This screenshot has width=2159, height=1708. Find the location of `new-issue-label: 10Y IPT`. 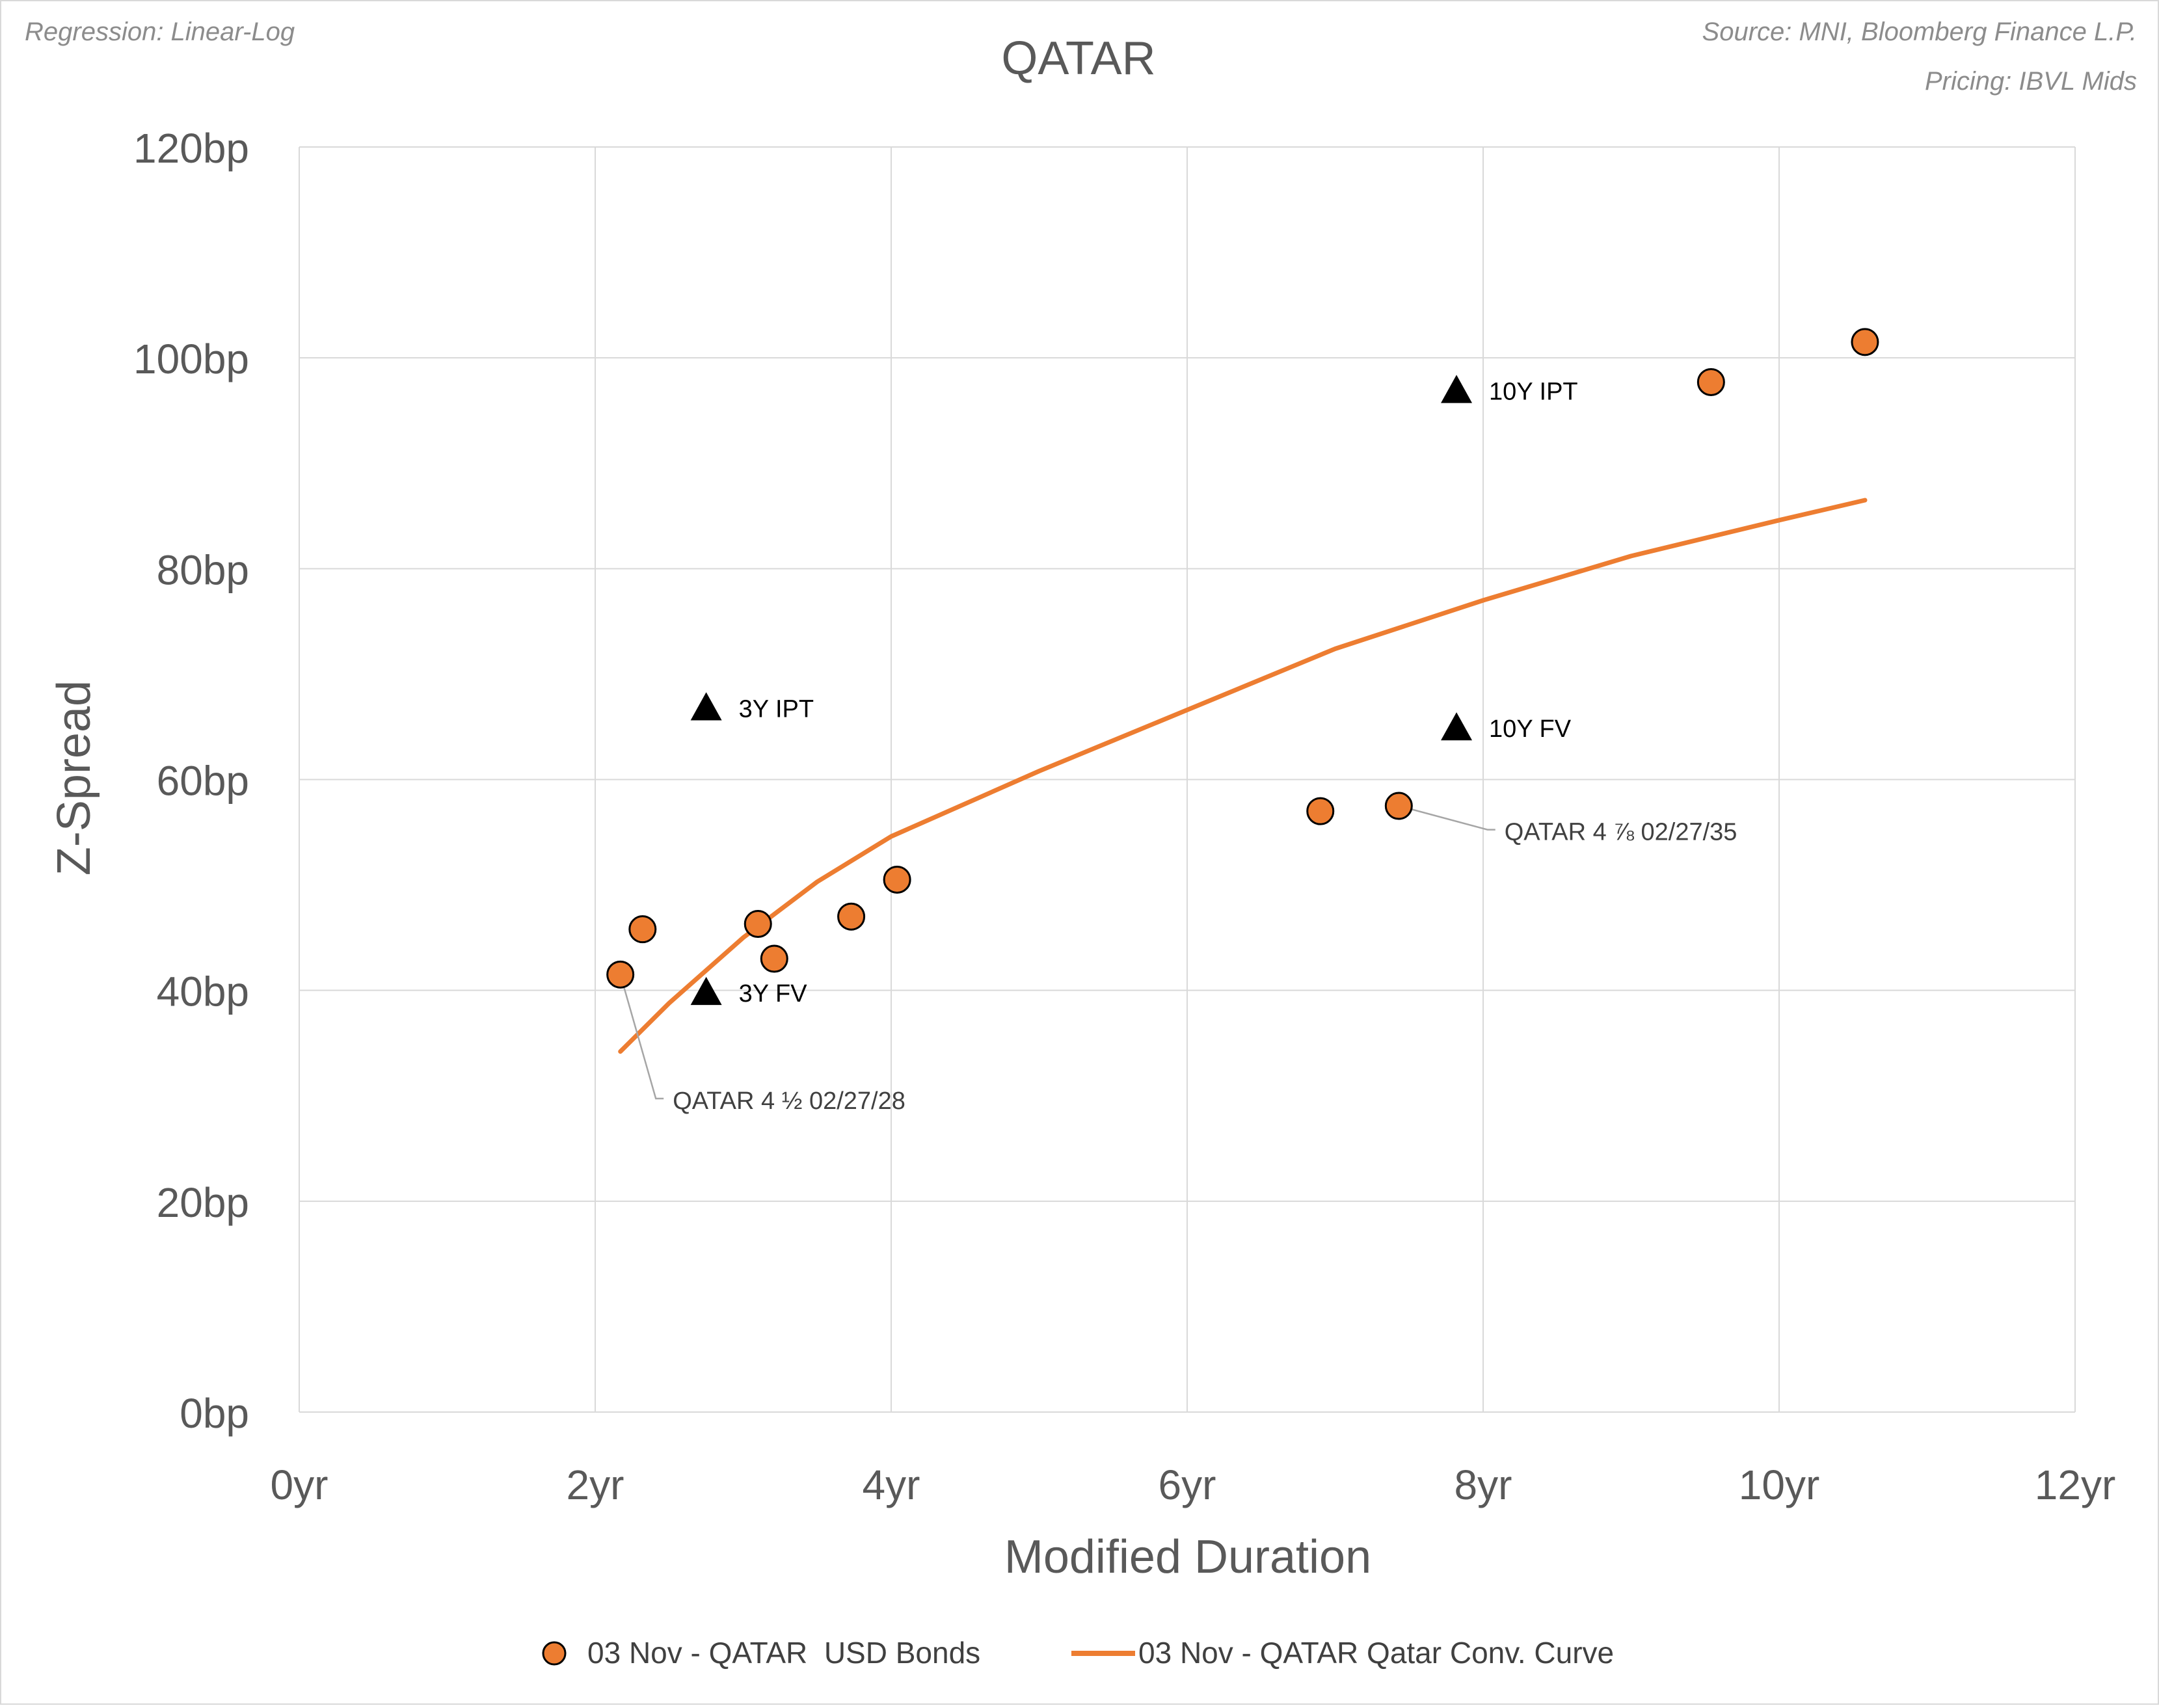

new-issue-label: 10Y IPT is located at coordinates (1534, 392).